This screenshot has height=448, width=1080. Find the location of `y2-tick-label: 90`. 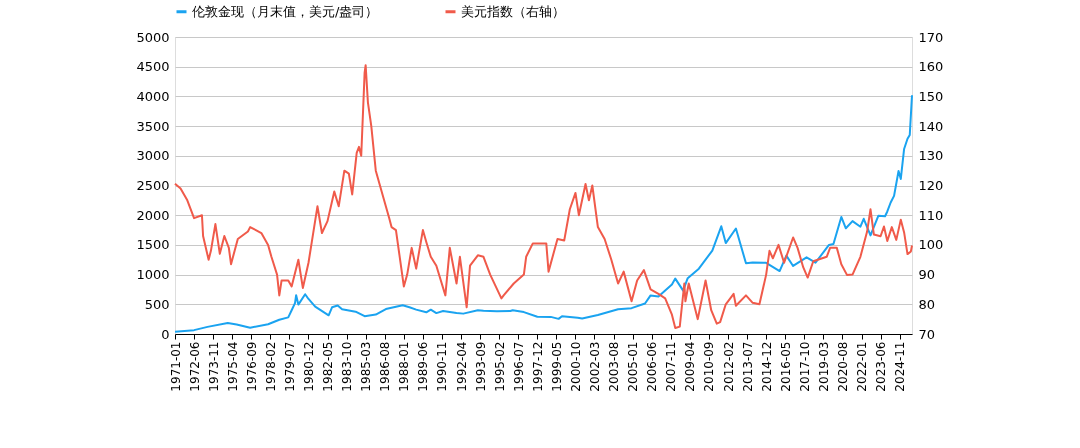

y2-tick-label: 90 is located at coordinates (927, 275).